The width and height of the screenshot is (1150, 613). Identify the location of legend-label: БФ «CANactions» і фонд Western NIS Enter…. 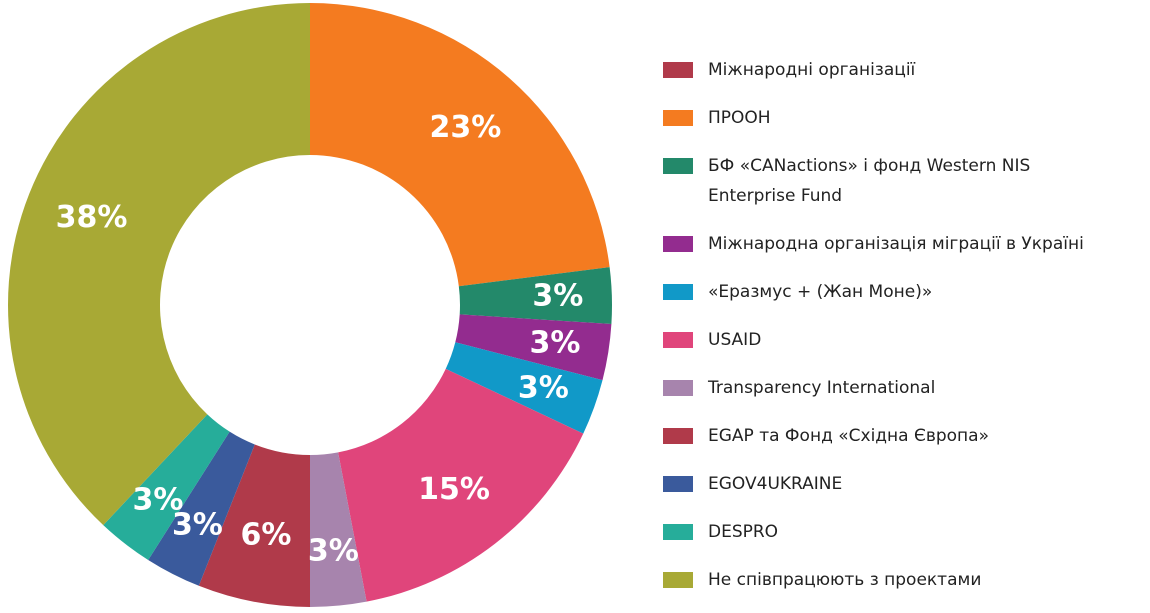
(869, 181).